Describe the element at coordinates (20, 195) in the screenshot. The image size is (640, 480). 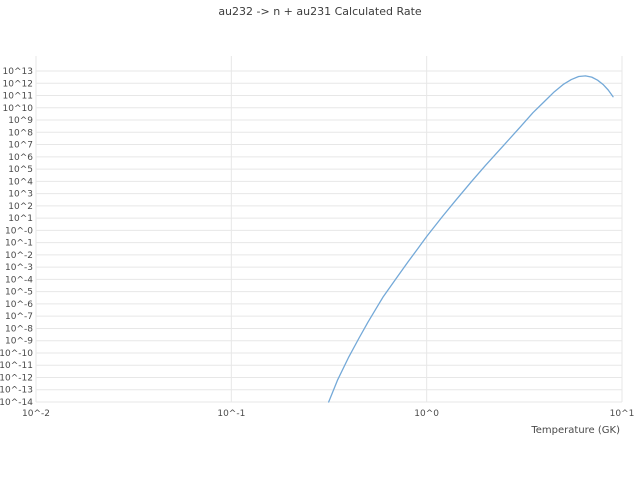
I see `y-tick-label: 10^3` at that location.